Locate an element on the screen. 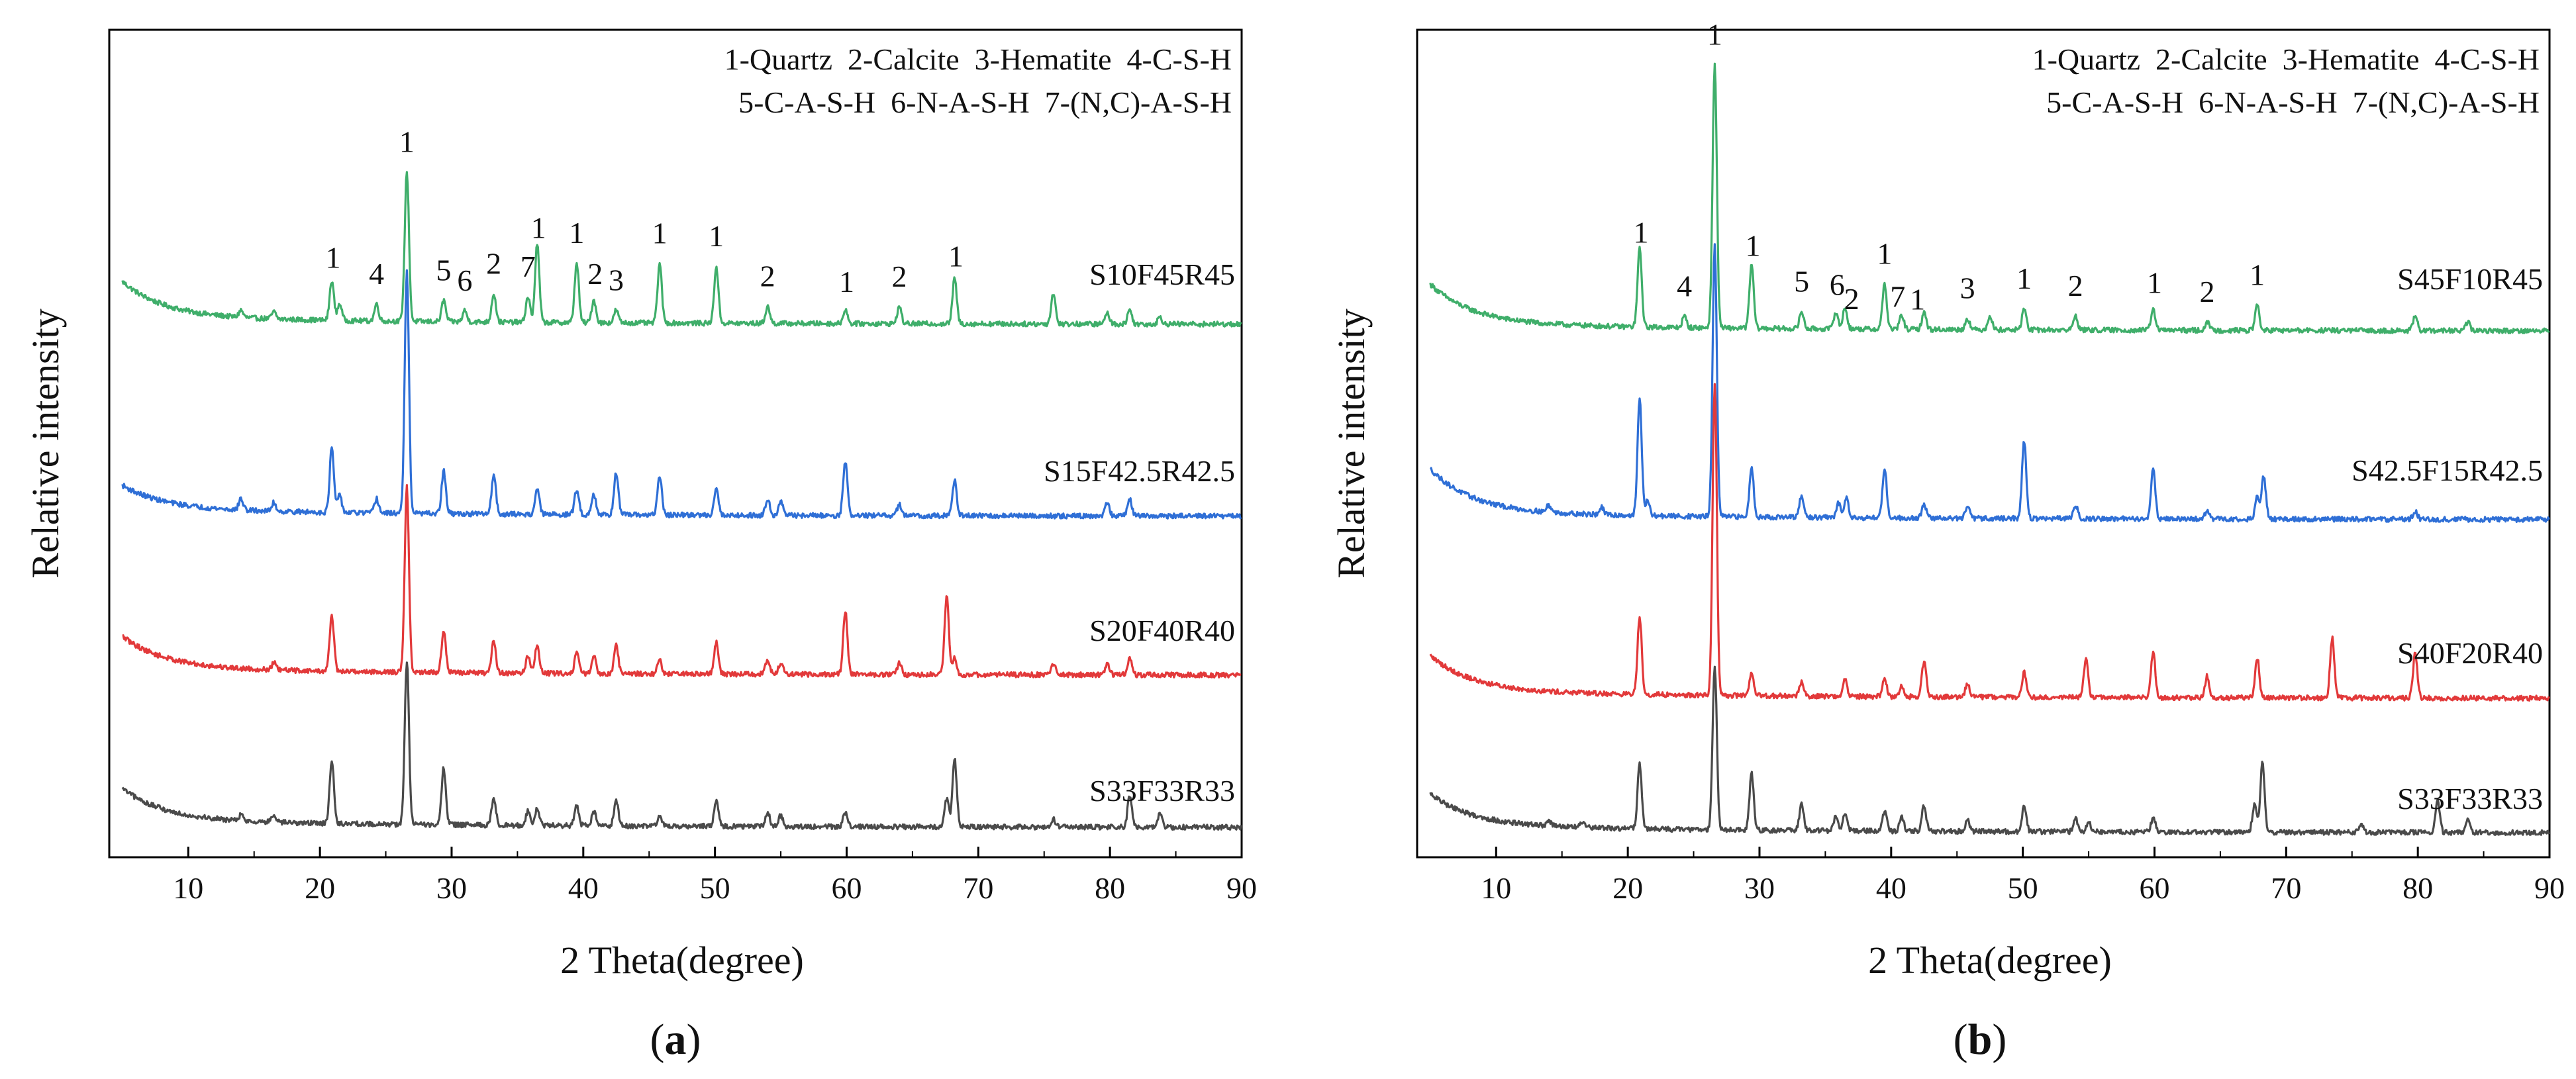 The width and height of the screenshot is (2576, 1079). panel-a-x-ticks: 10 20 30 40 50 60 70 80 90 is located at coordinates (715, 876).